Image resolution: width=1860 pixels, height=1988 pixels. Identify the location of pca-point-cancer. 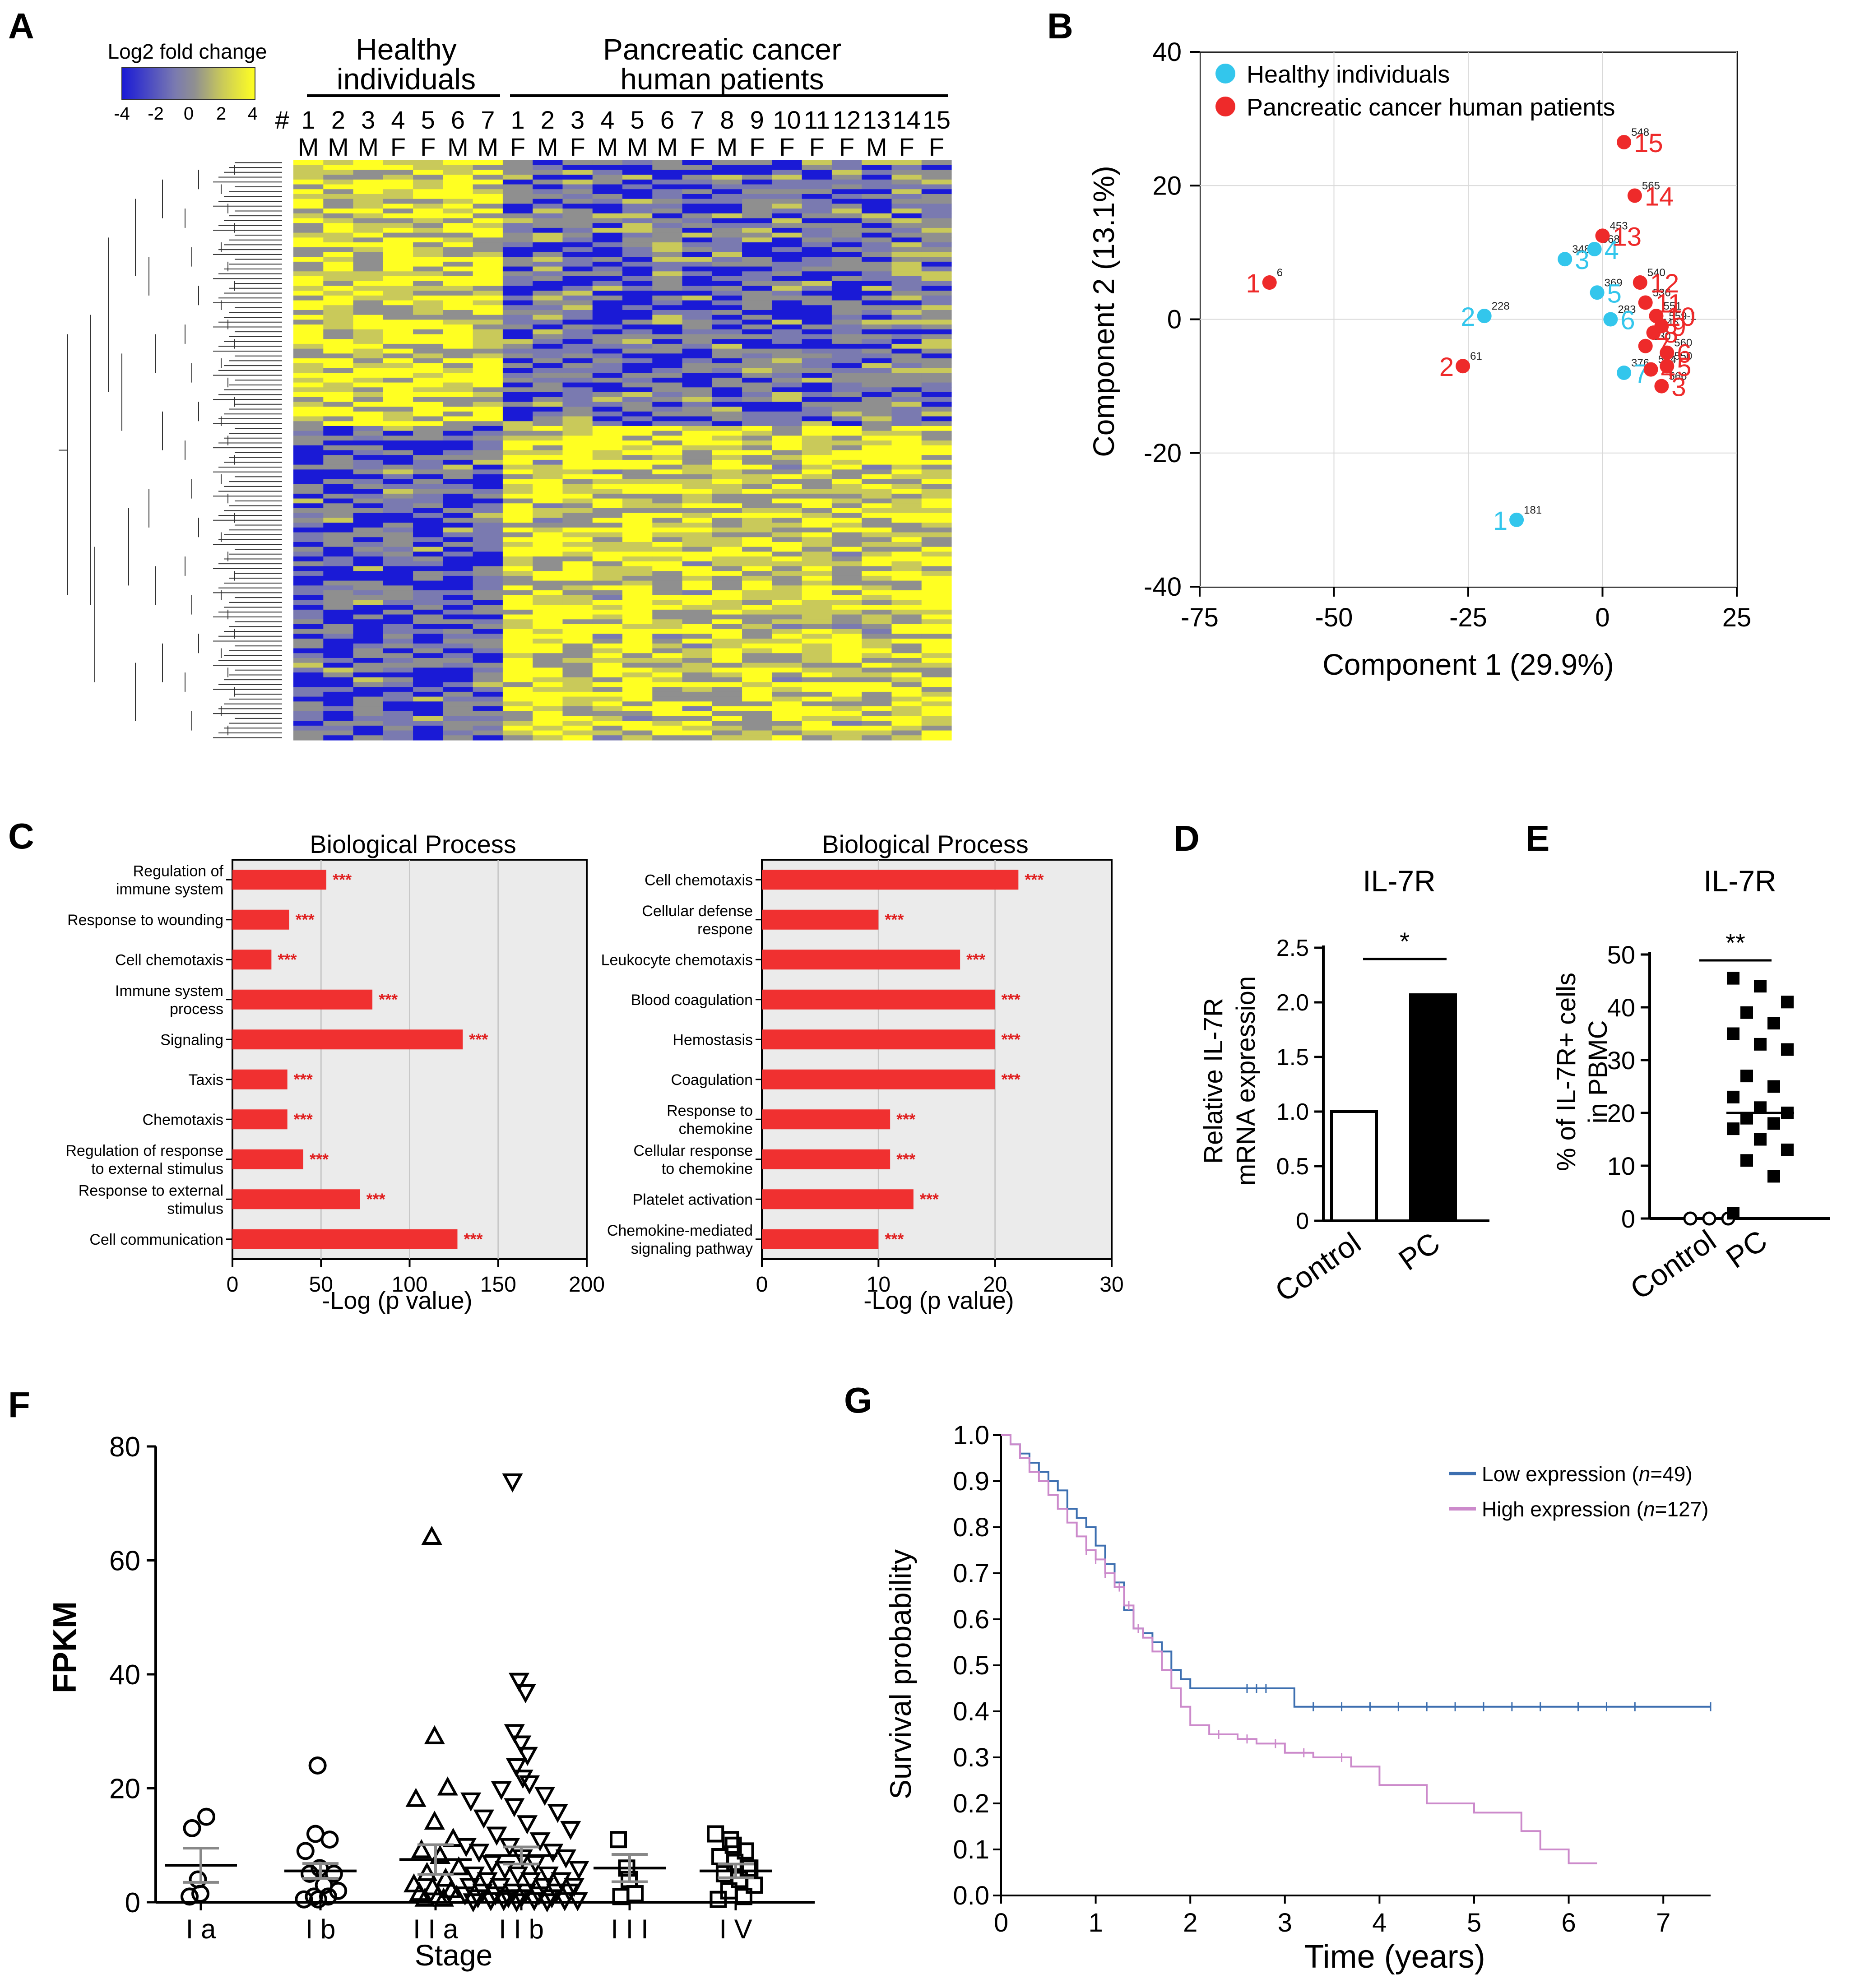
(1667, 353).